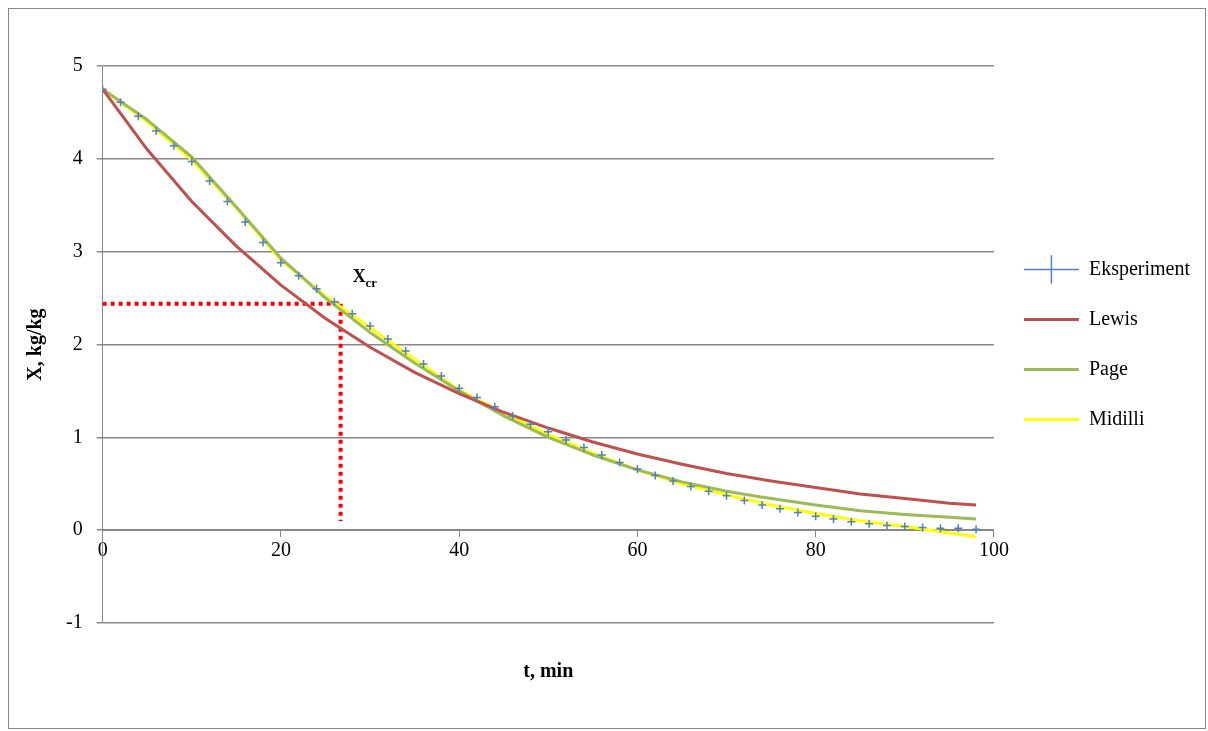 The height and width of the screenshot is (731, 1208). Describe the element at coordinates (1139, 268) in the screenshot. I see `legend-label: Eksperiment` at that location.